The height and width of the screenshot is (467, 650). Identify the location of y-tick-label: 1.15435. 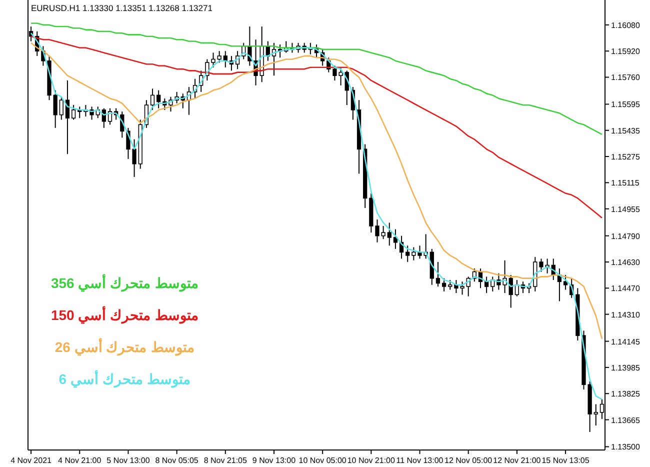
(625, 131).